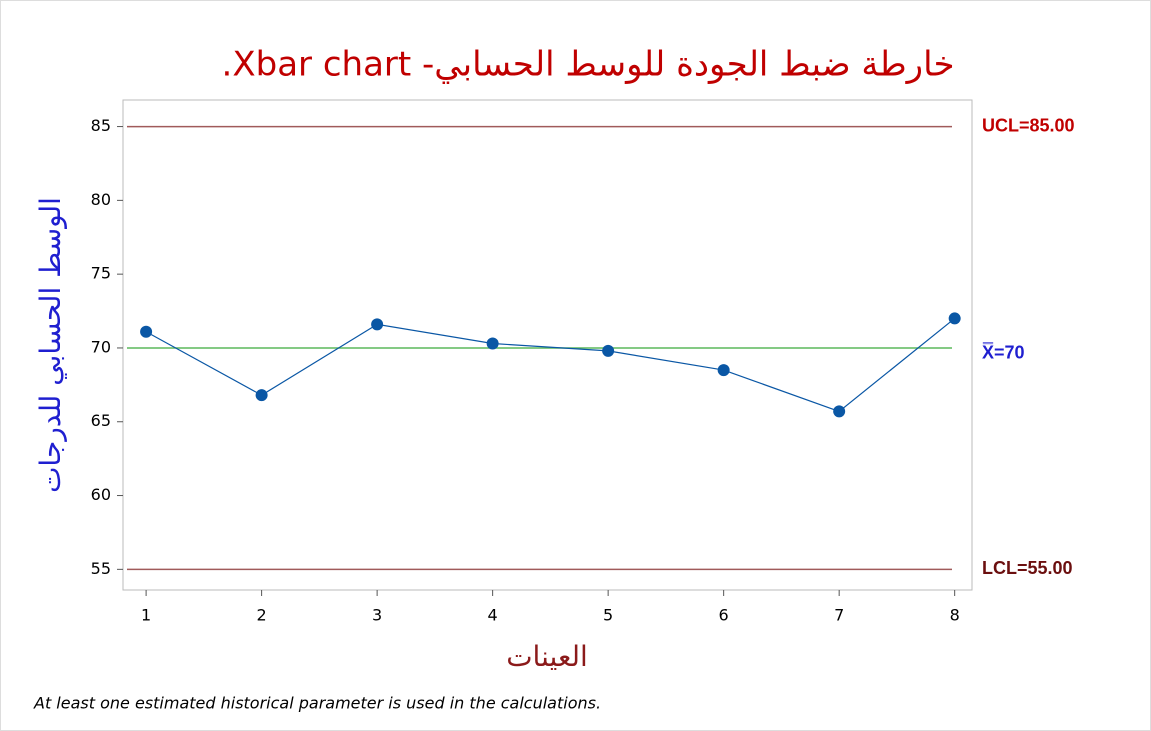  I want to click on control-label: X̿=70, so click(1003, 352).